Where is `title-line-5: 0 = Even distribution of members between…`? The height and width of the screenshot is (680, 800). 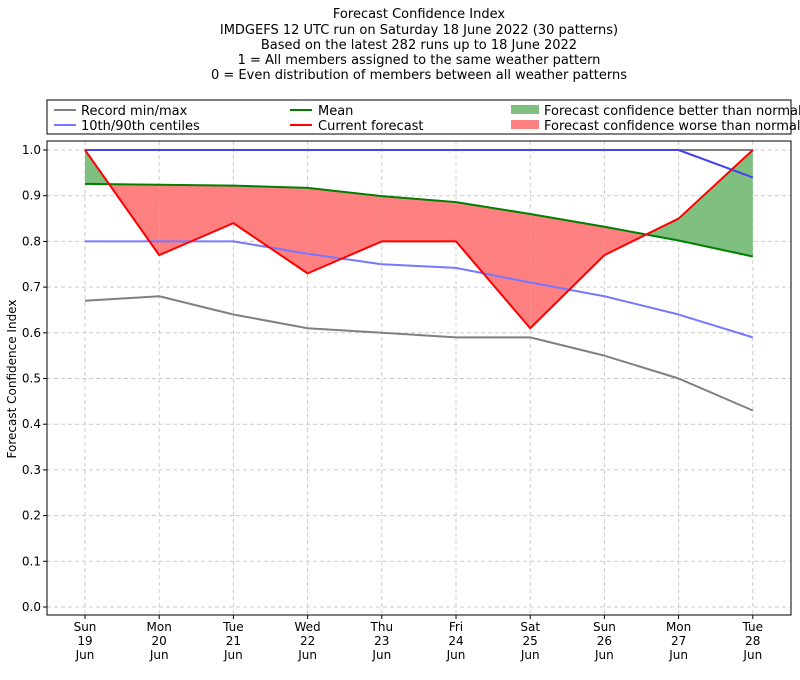 title-line-5: 0 = Even distribution of members between… is located at coordinates (419, 75).